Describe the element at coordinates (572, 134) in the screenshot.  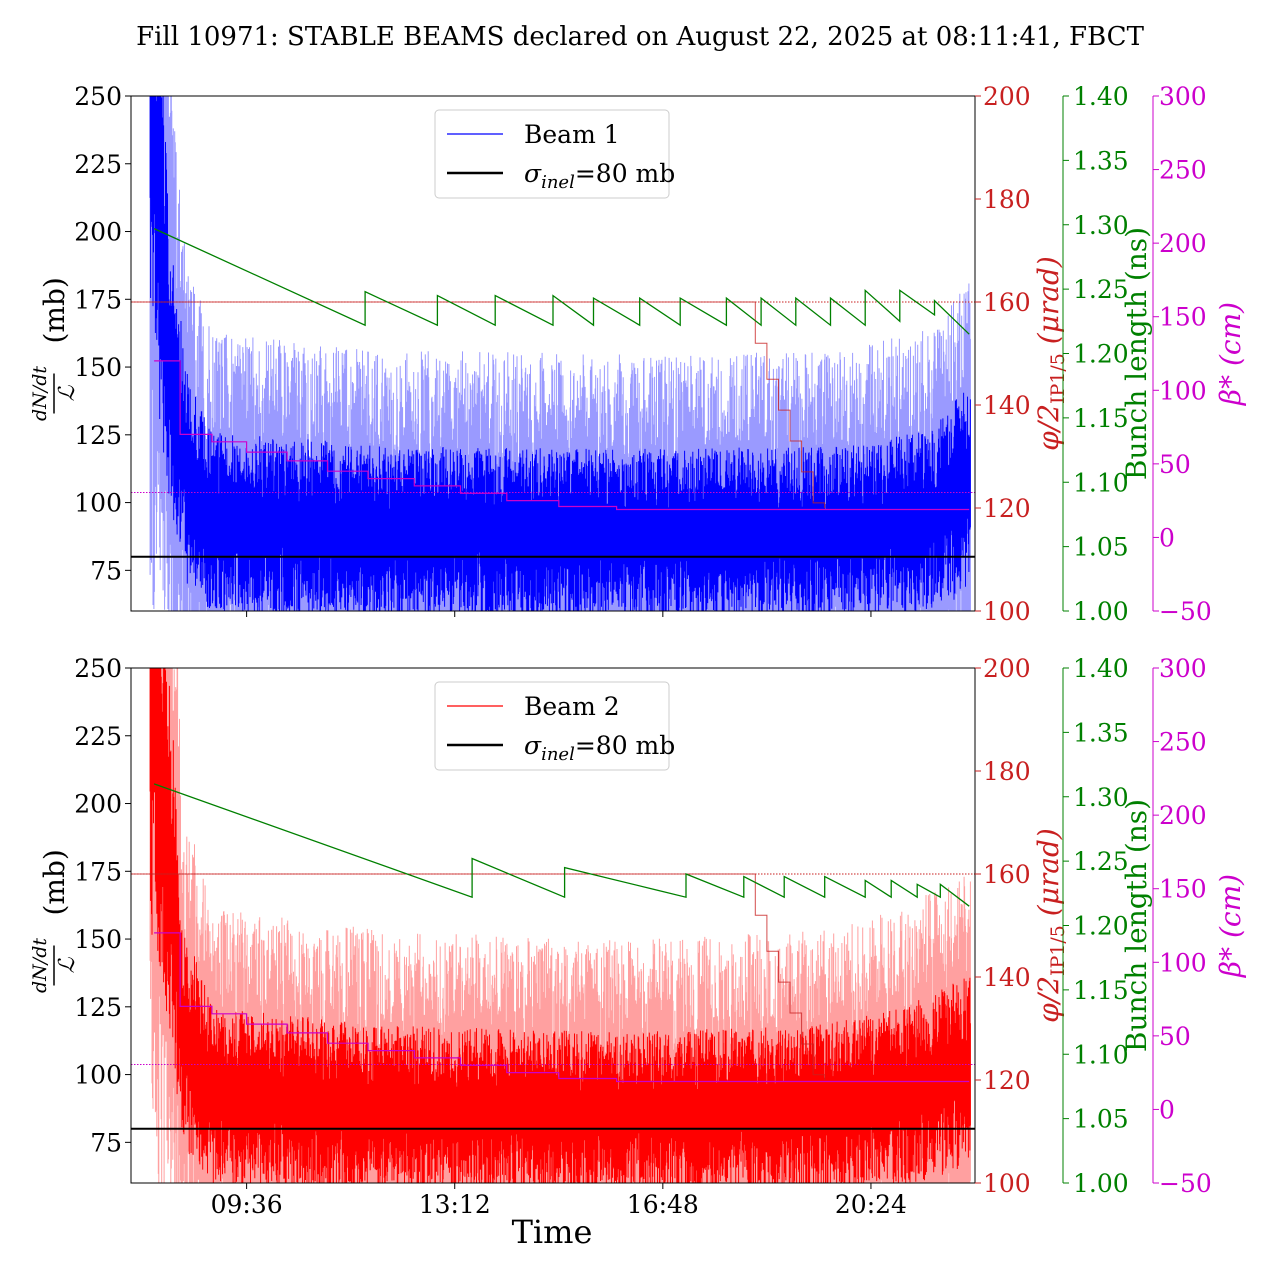
I see `legend-beam-label: Beam 1` at that location.